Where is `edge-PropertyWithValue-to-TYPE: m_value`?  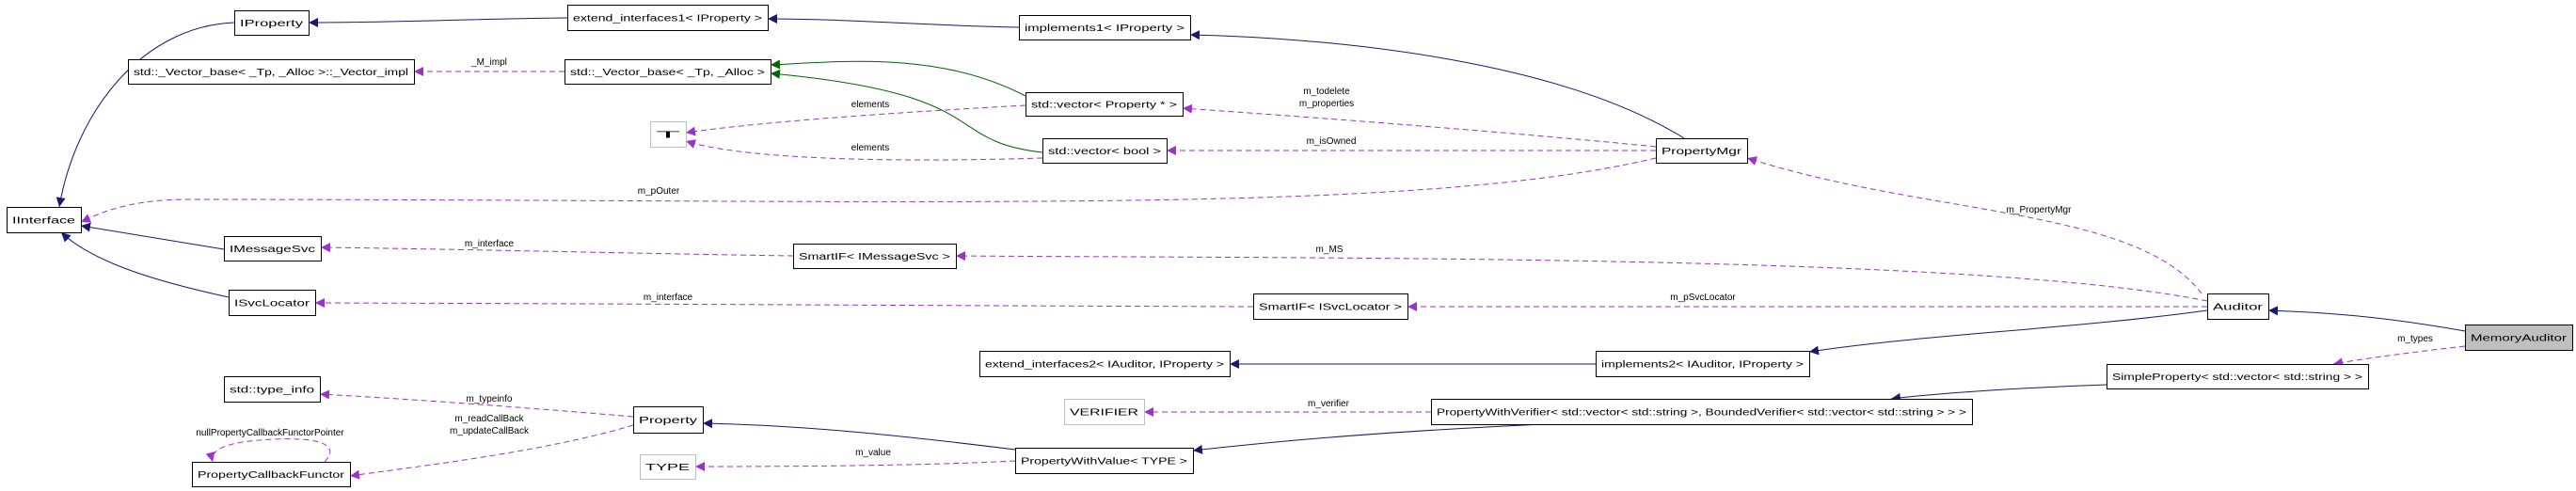
edge-PropertyWithValue-to-TYPE: m_value is located at coordinates (855, 459).